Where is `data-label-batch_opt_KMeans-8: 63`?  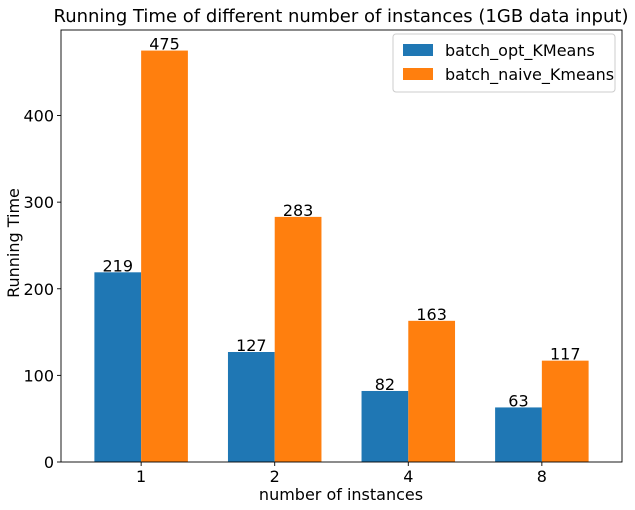 data-label-batch_opt_KMeans-8: 63 is located at coordinates (518, 400).